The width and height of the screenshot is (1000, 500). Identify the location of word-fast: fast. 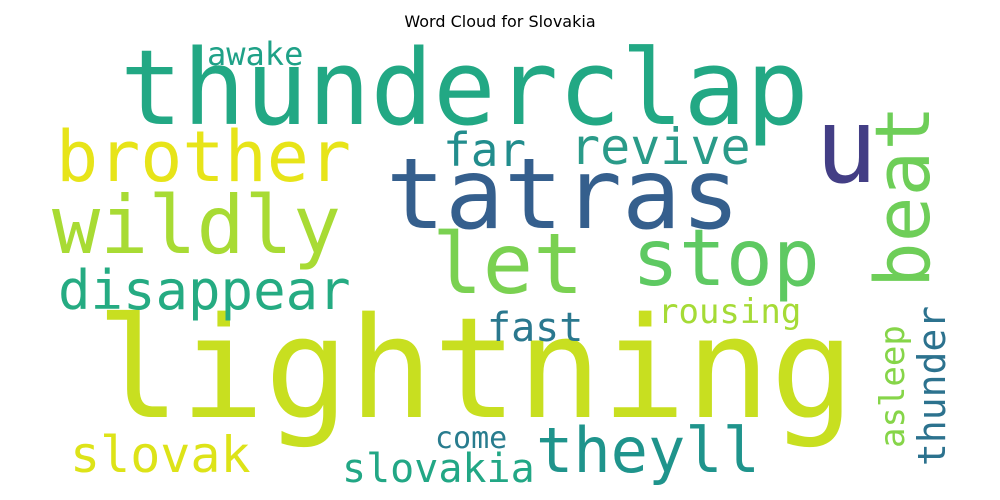
(535, 328).